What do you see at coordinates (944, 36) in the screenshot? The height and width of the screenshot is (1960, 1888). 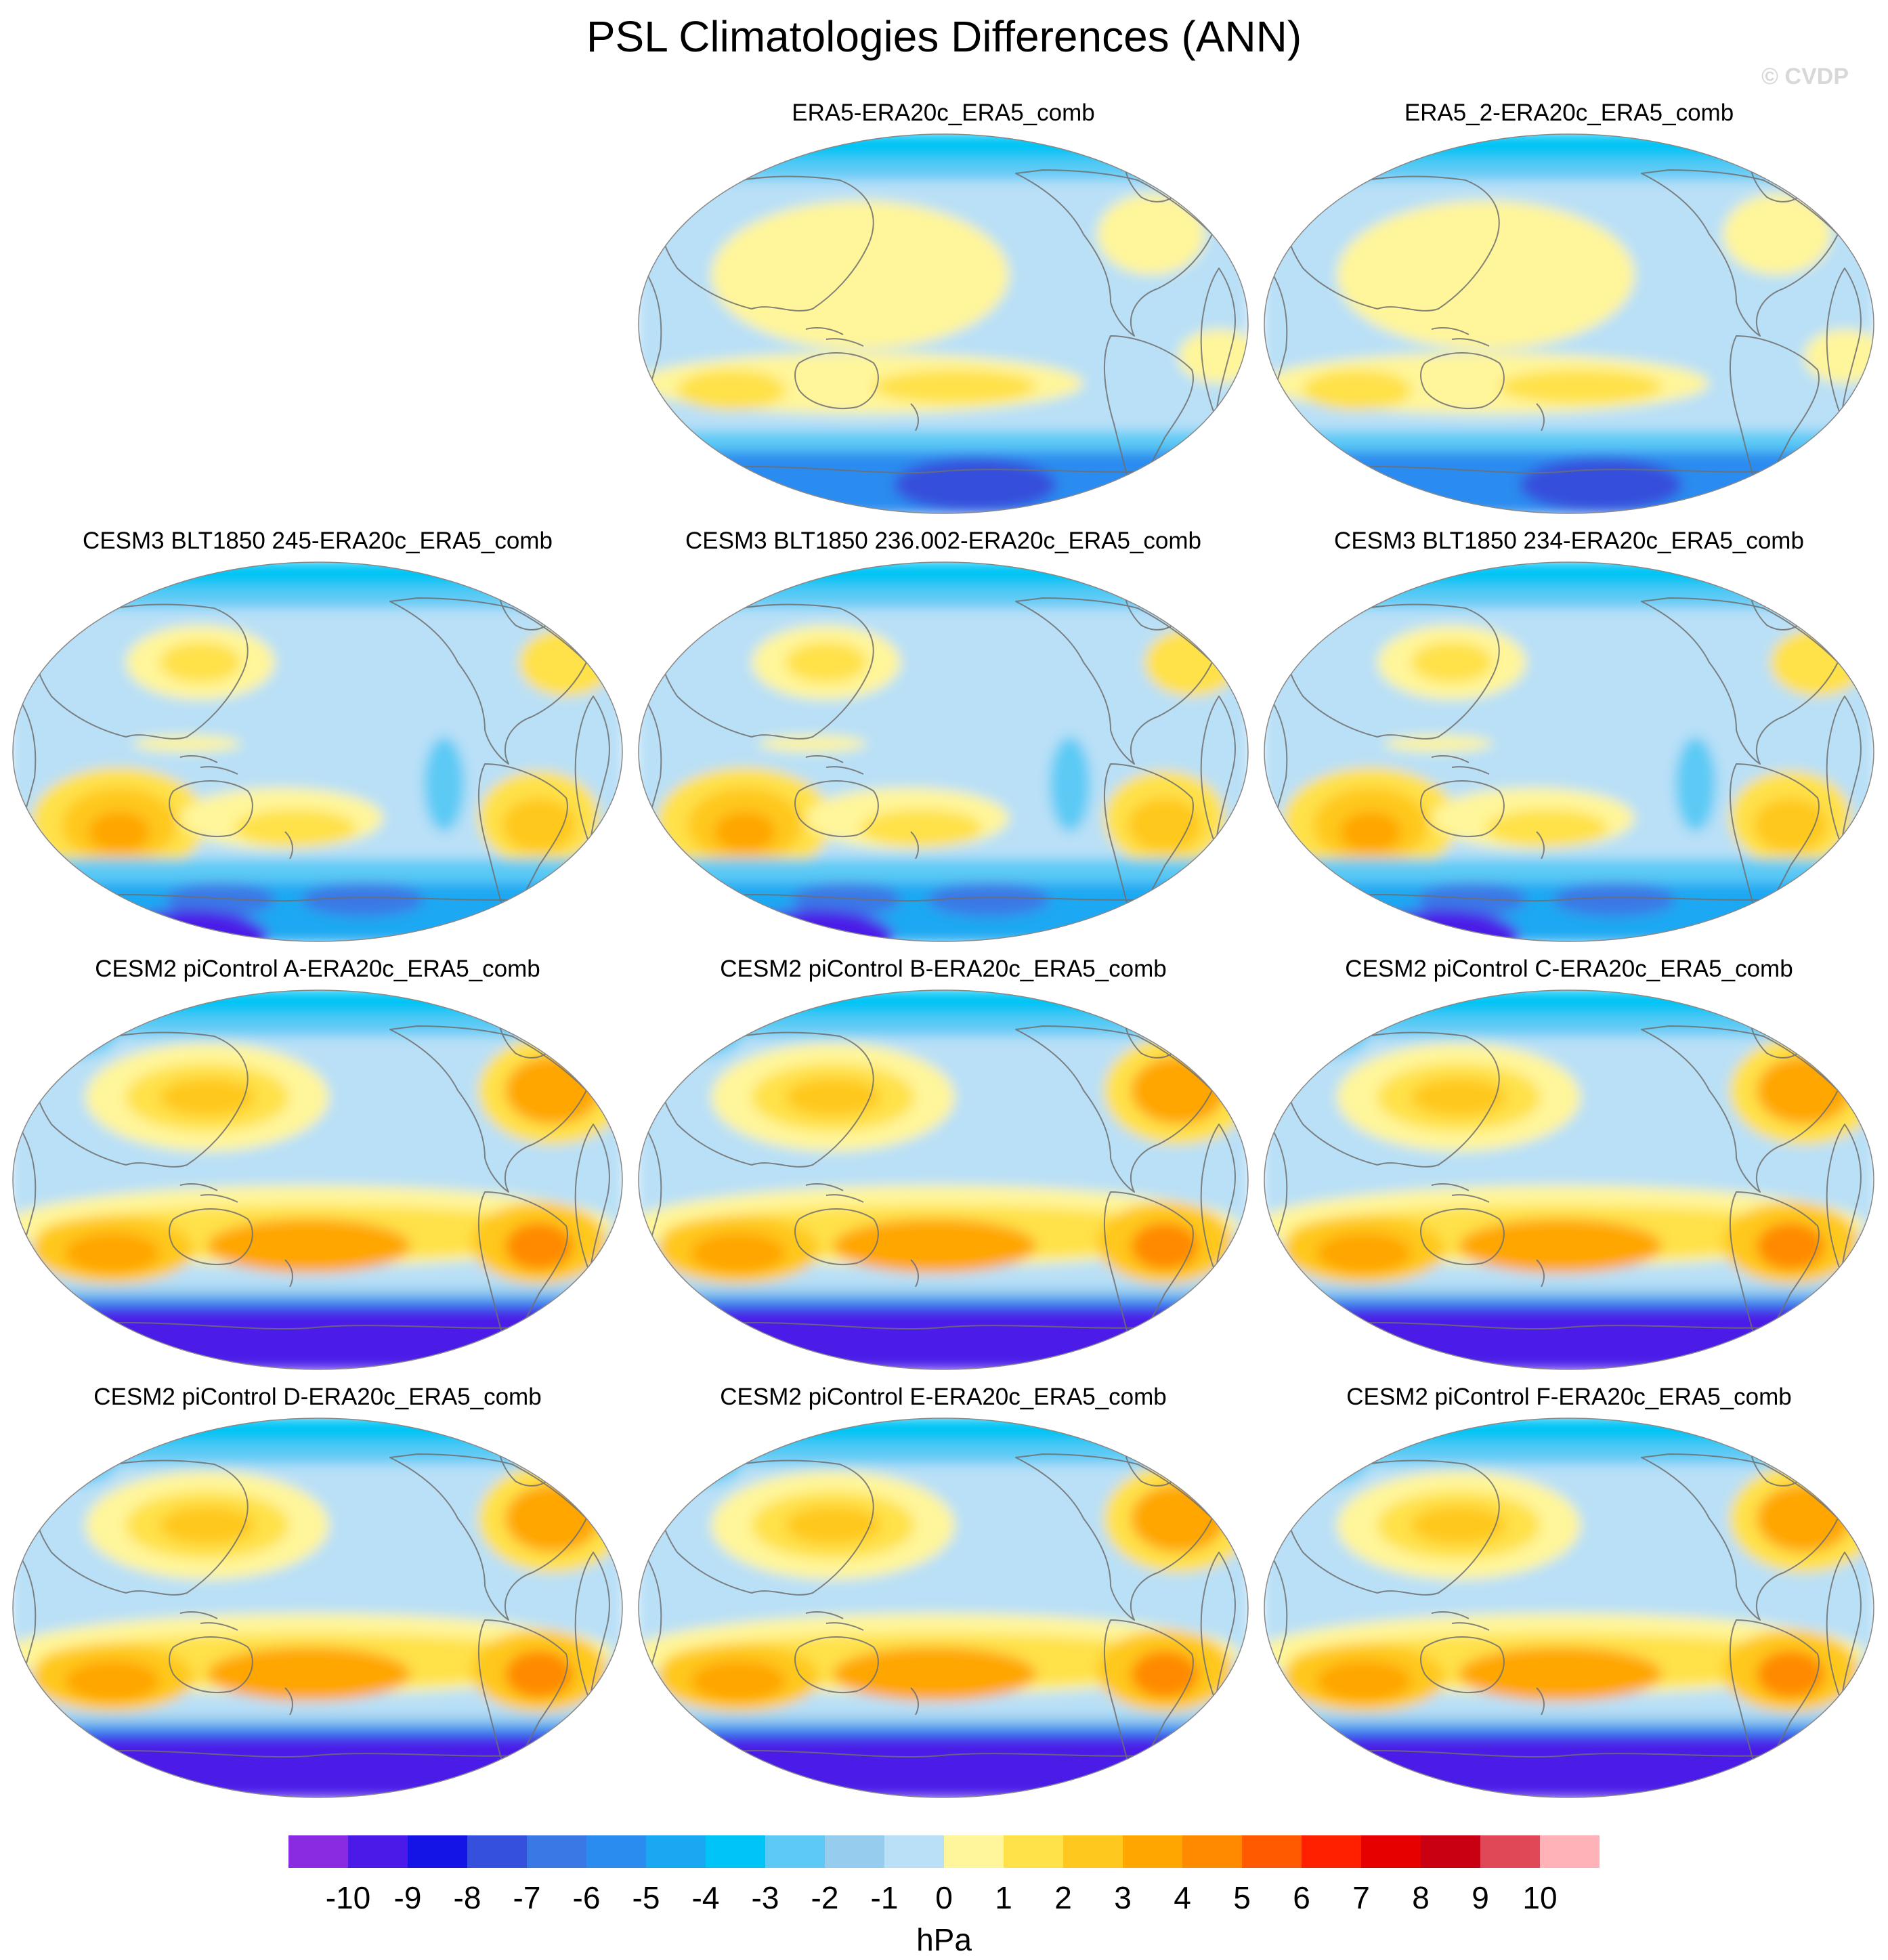 I see `figure-title: PSL Climatologies Differences (ANN)` at bounding box center [944, 36].